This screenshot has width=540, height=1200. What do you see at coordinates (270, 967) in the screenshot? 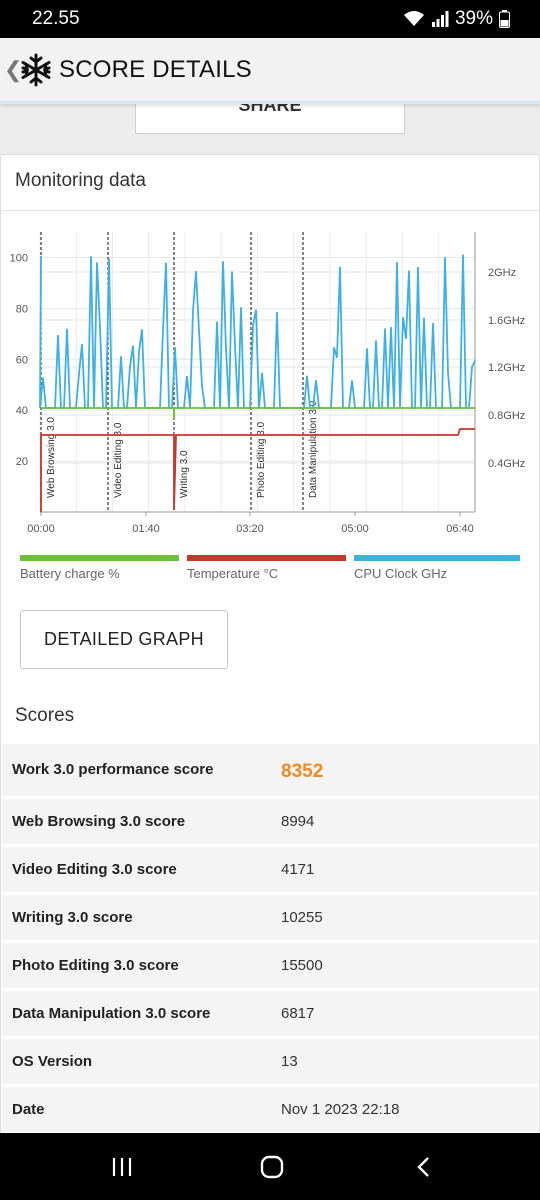
I see `score-row: Photo Editing 3.0 score 15500` at bounding box center [270, 967].